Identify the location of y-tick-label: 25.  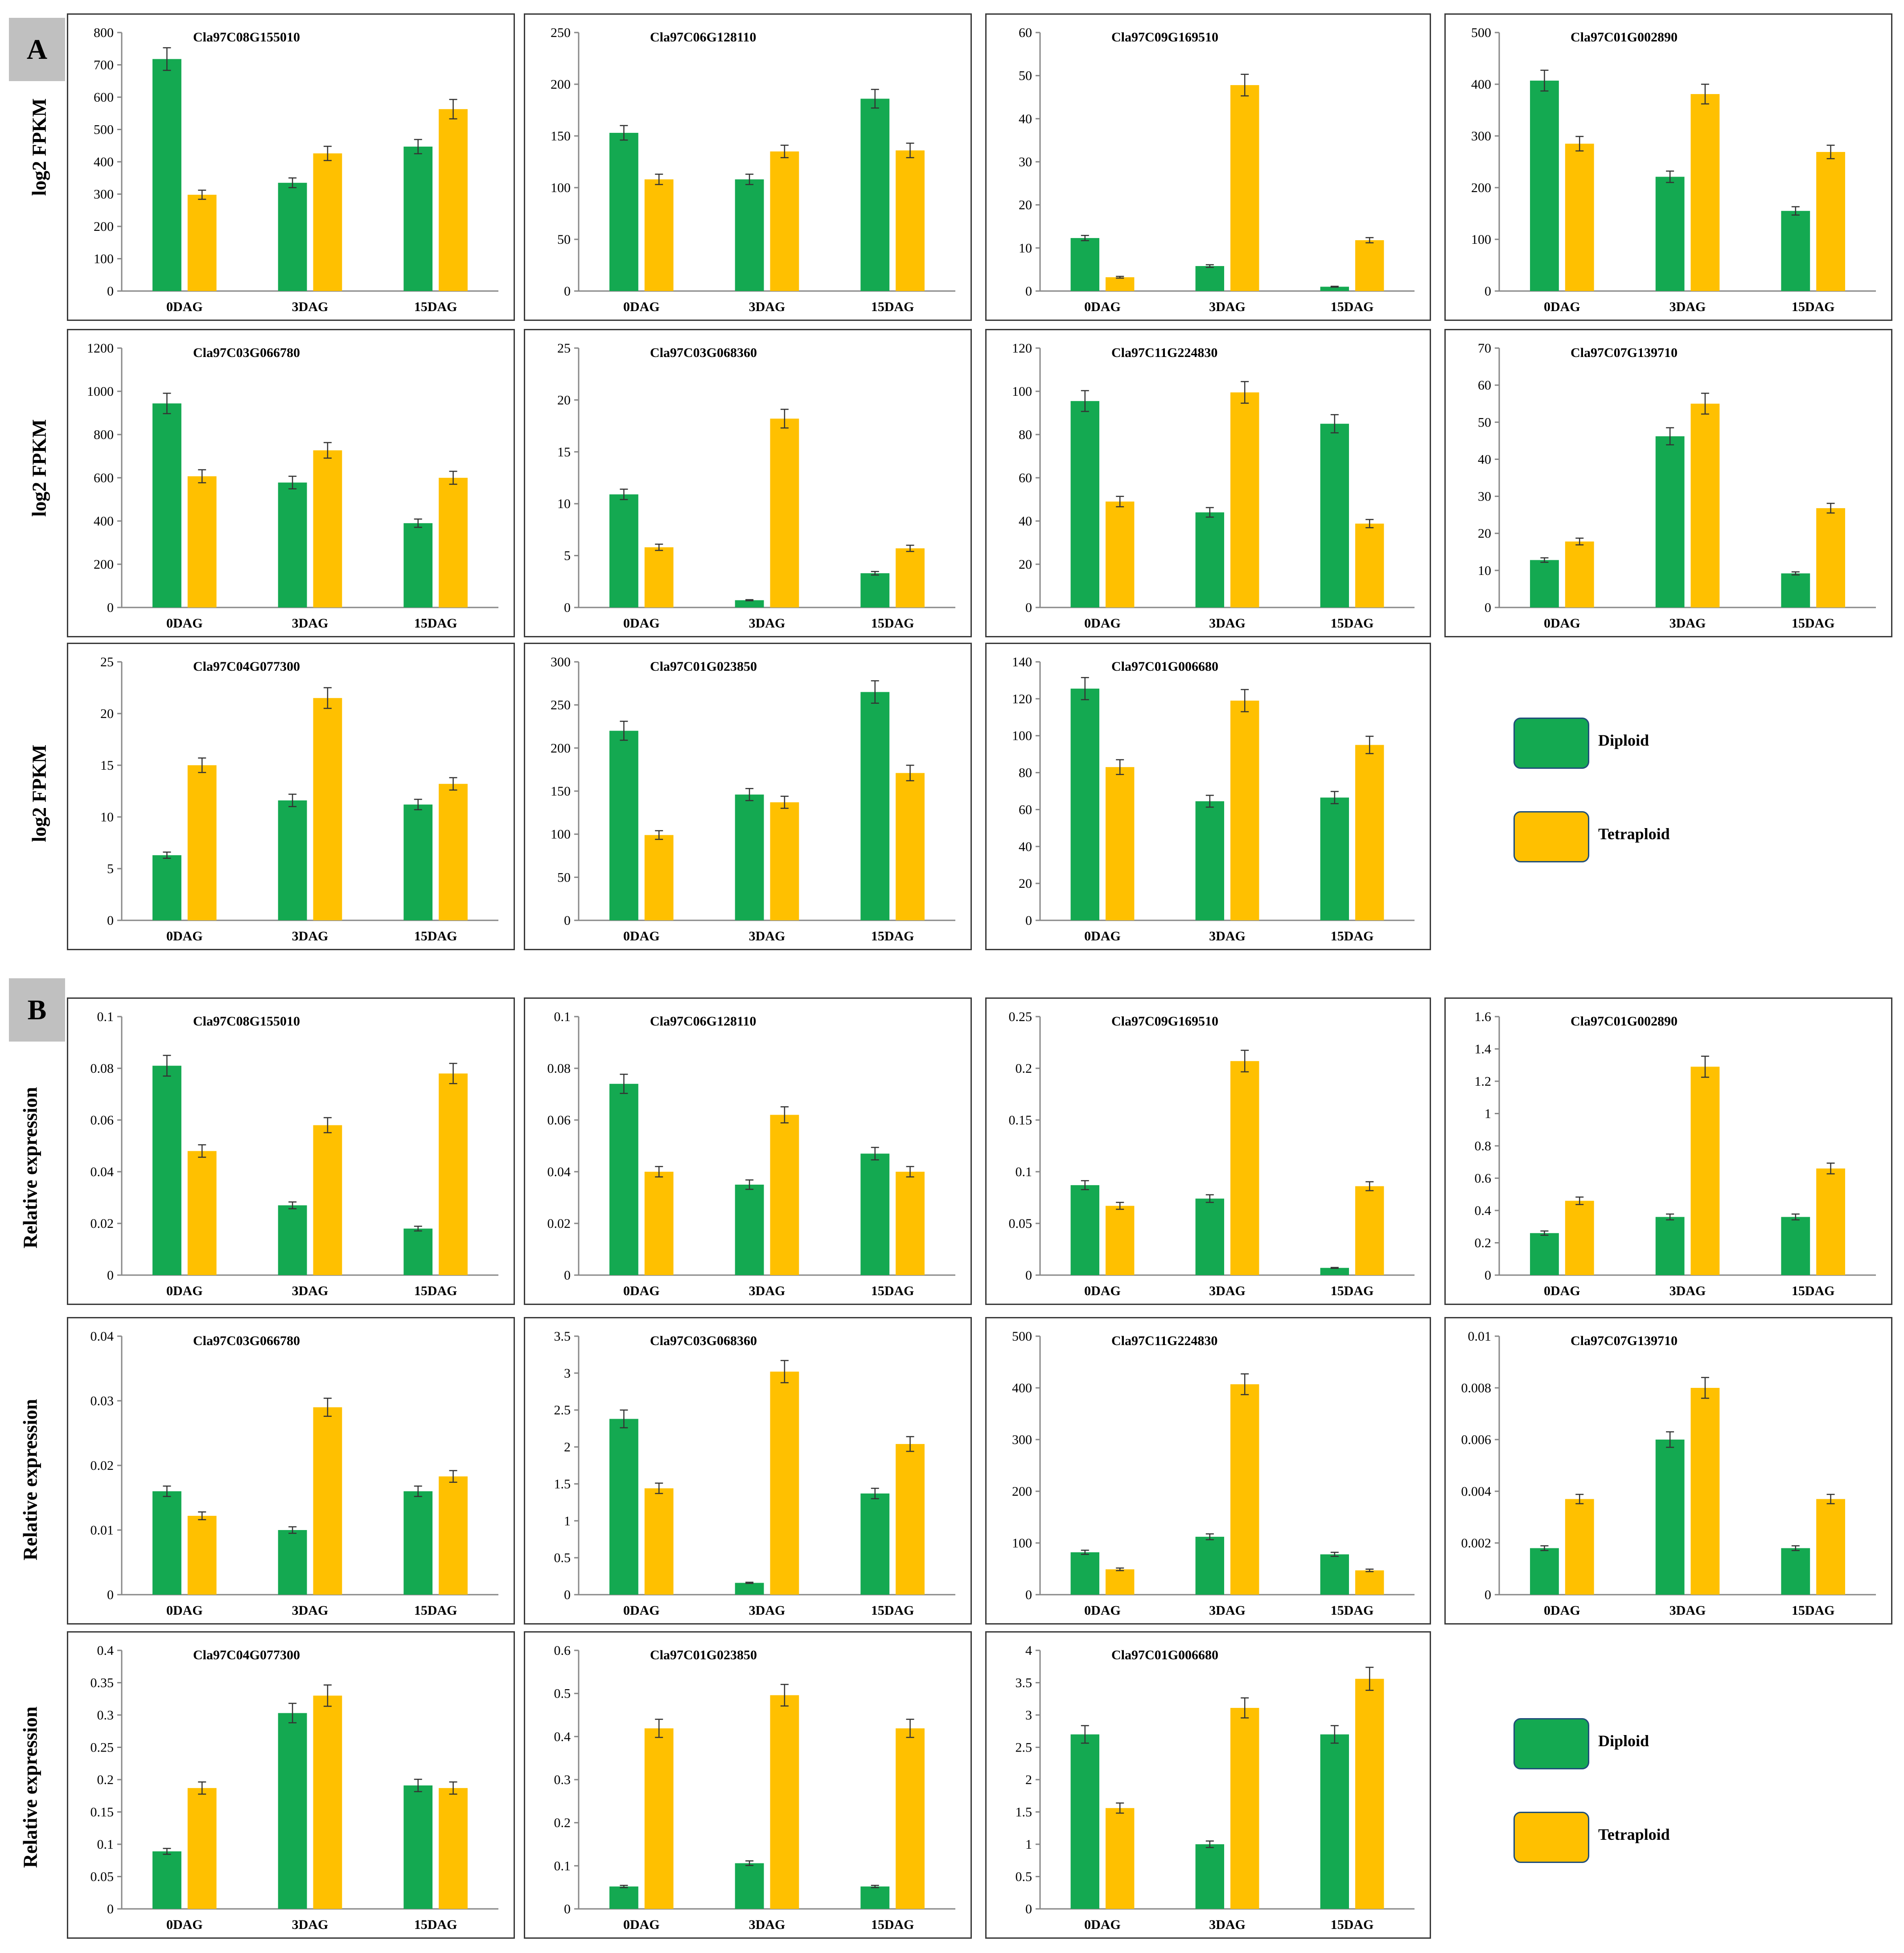
(107, 662).